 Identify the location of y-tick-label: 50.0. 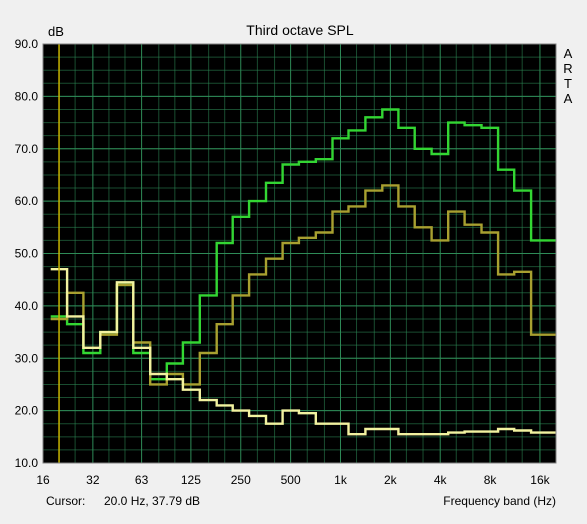
(27, 254).